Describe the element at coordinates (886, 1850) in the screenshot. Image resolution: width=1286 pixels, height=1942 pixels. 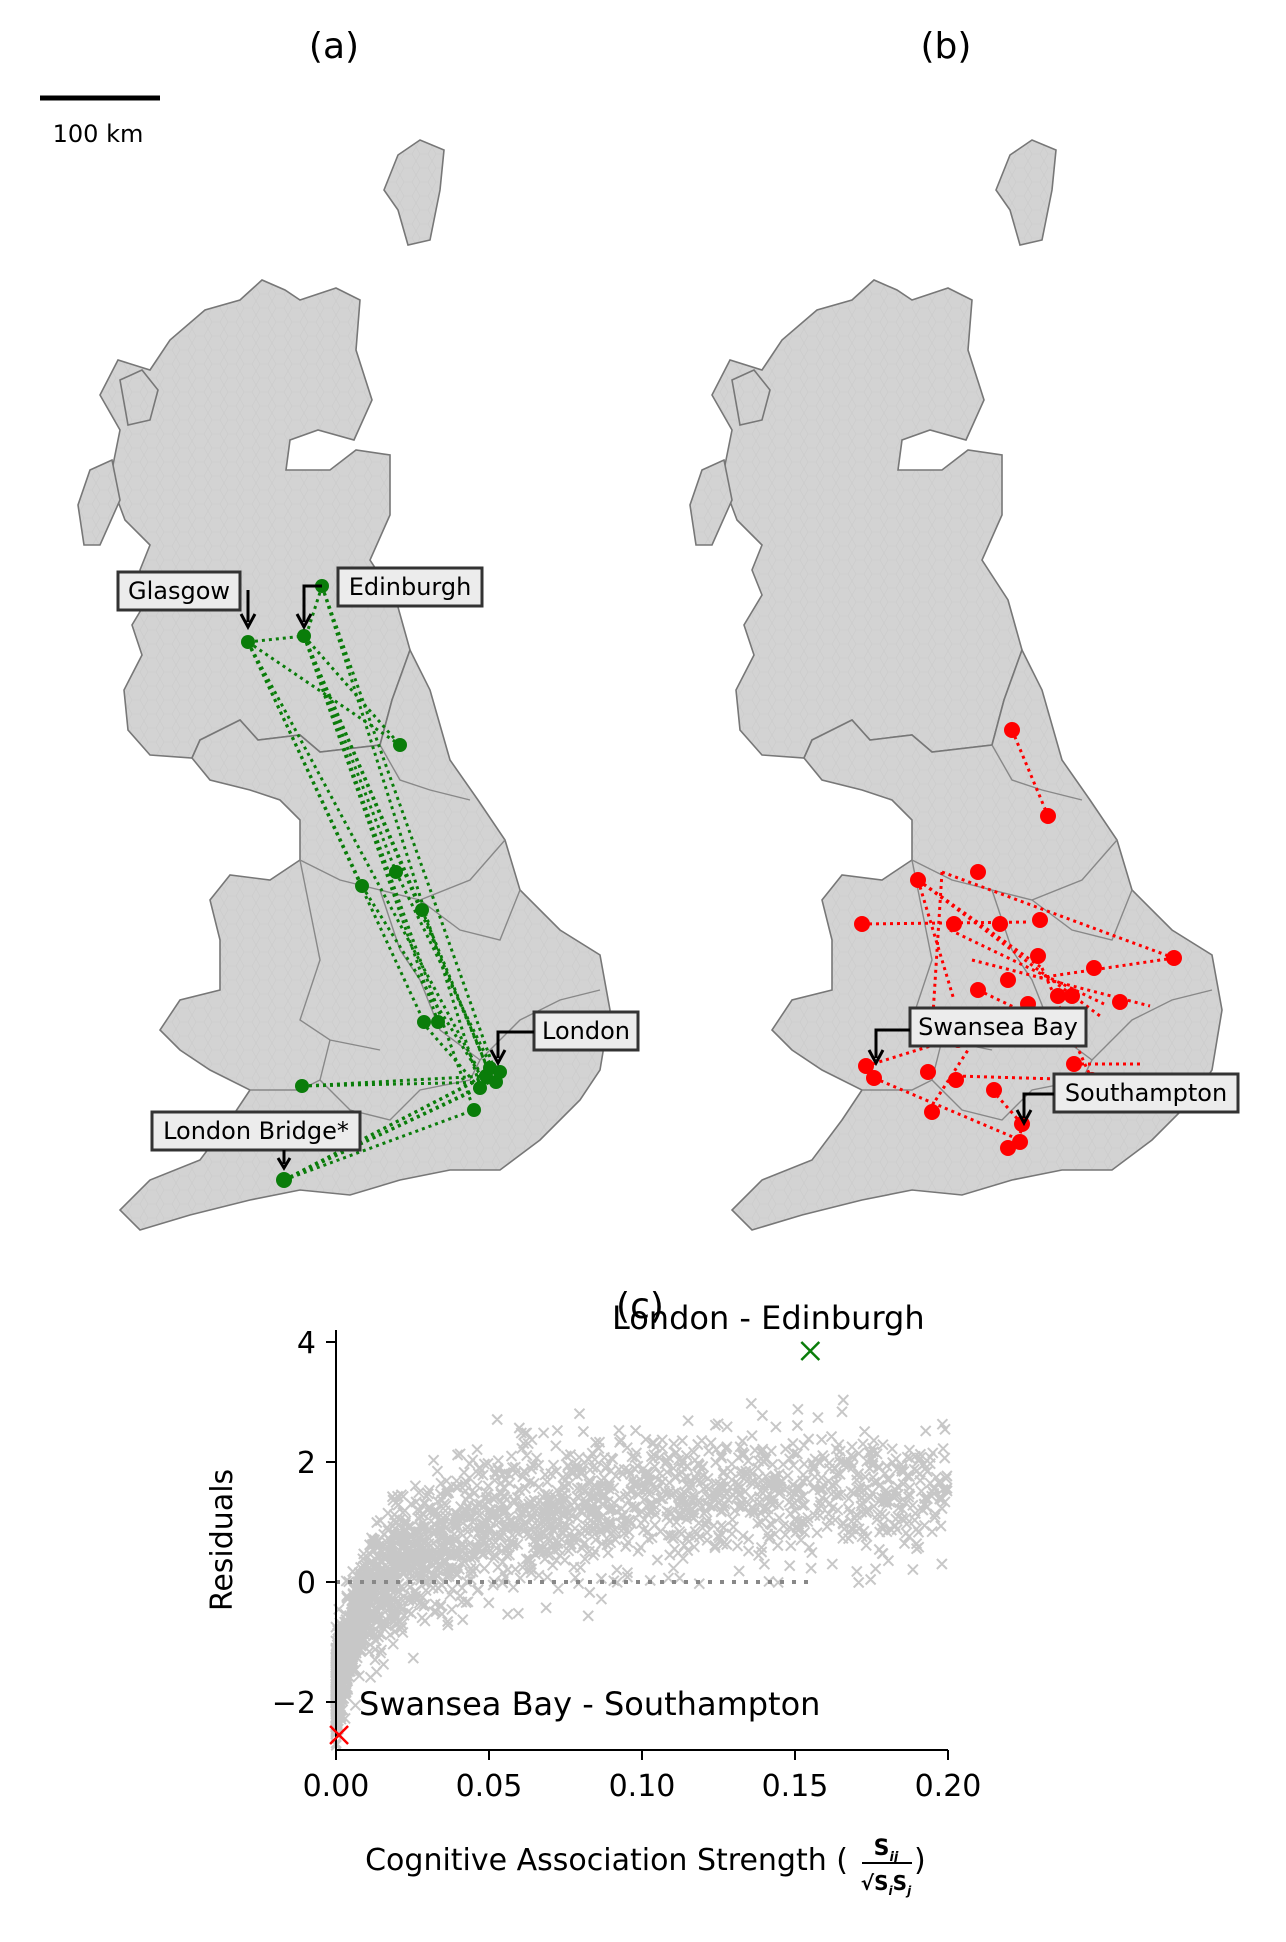
I see `x-axis-label-numerator: Sij` at that location.